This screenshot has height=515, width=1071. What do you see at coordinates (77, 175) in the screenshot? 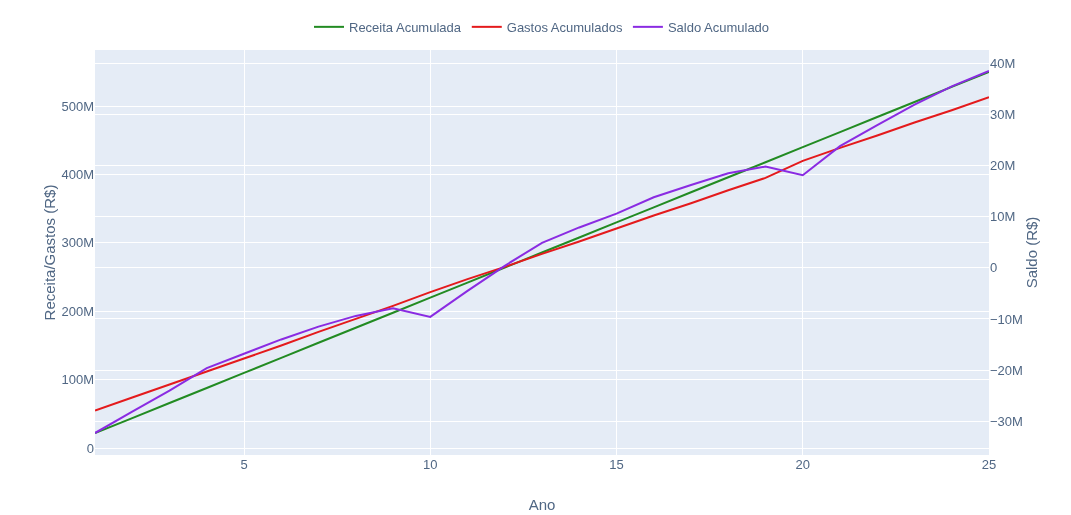
I see `y-tick-label: 400M` at bounding box center [77, 175].